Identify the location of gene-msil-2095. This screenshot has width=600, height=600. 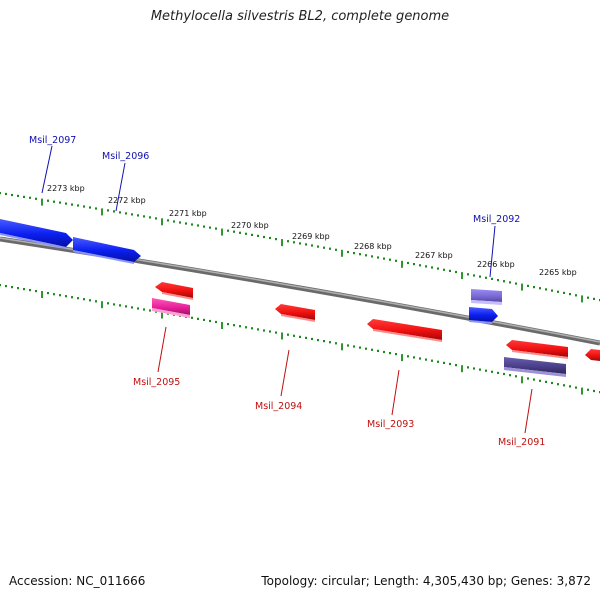
(174, 291).